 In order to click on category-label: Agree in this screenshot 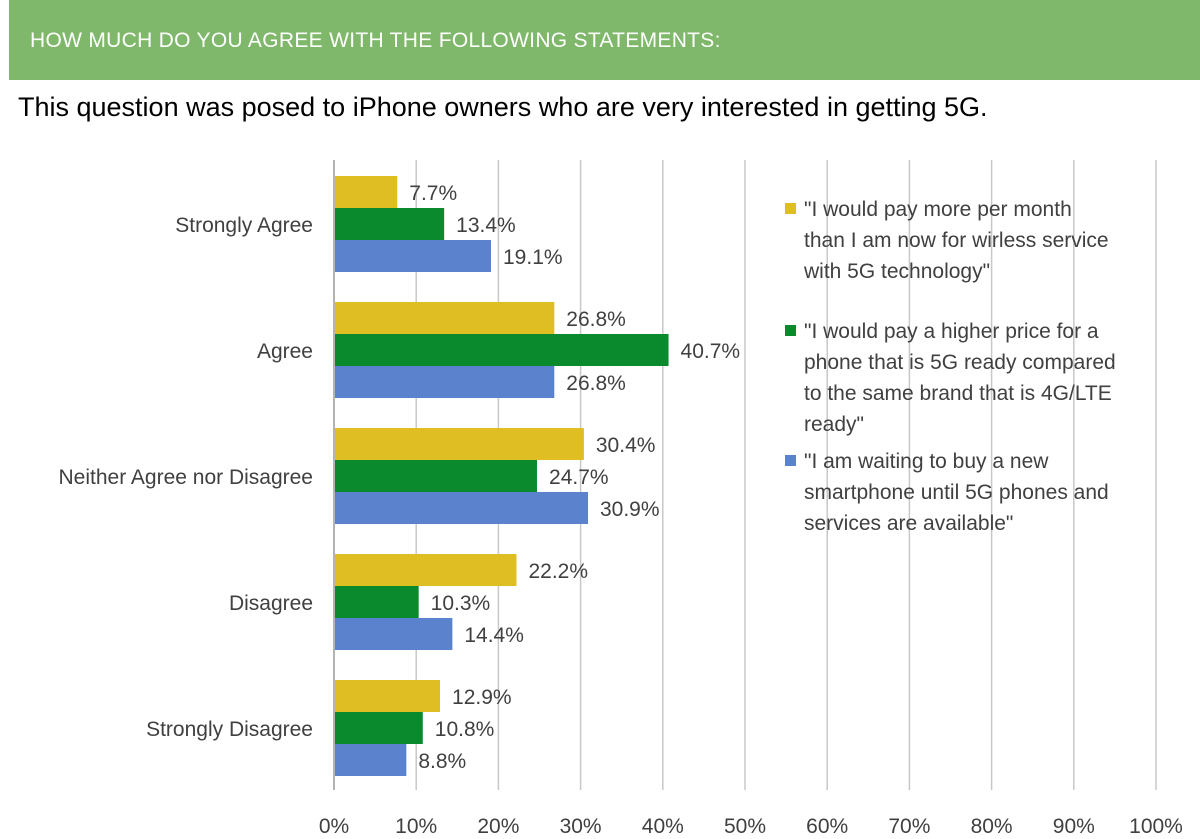, I will do `click(285, 351)`.